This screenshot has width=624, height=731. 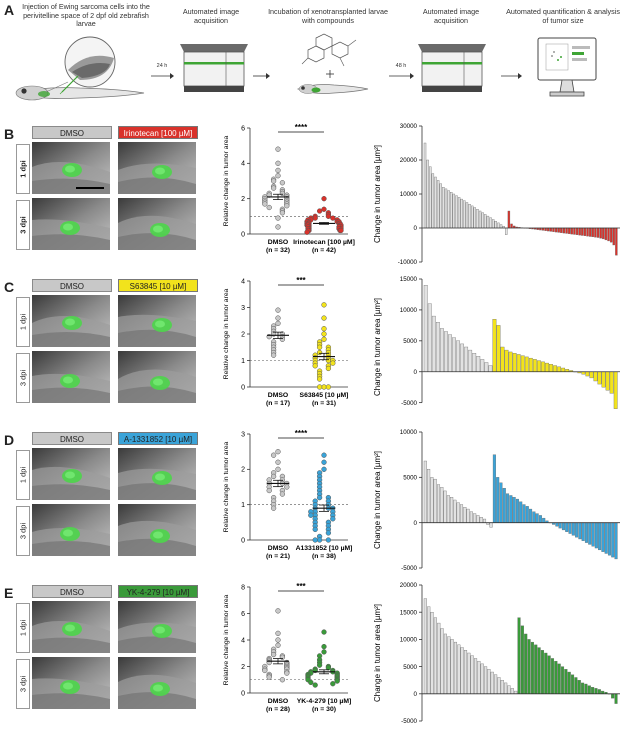 What do you see at coordinates (409, 126) in the screenshot?
I see `y-tick-label: 30000` at bounding box center [409, 126].